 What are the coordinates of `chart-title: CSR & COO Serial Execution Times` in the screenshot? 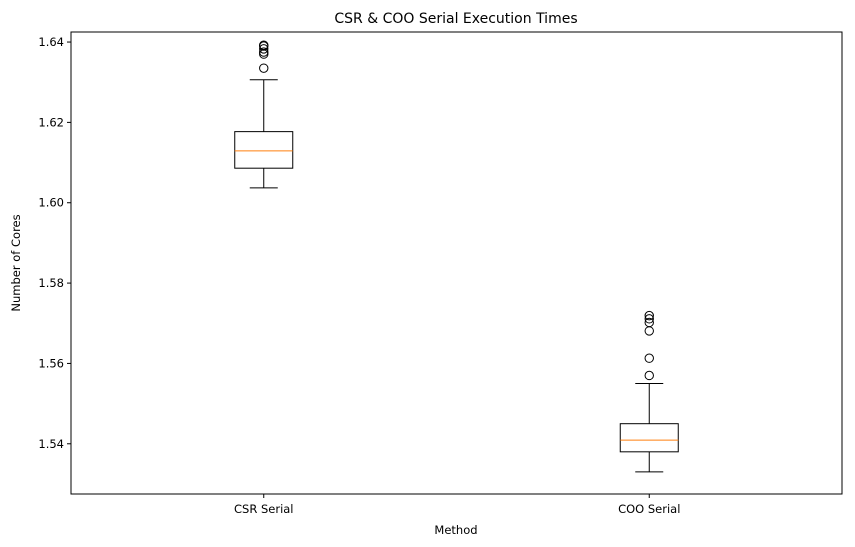 It's located at (455, 19).